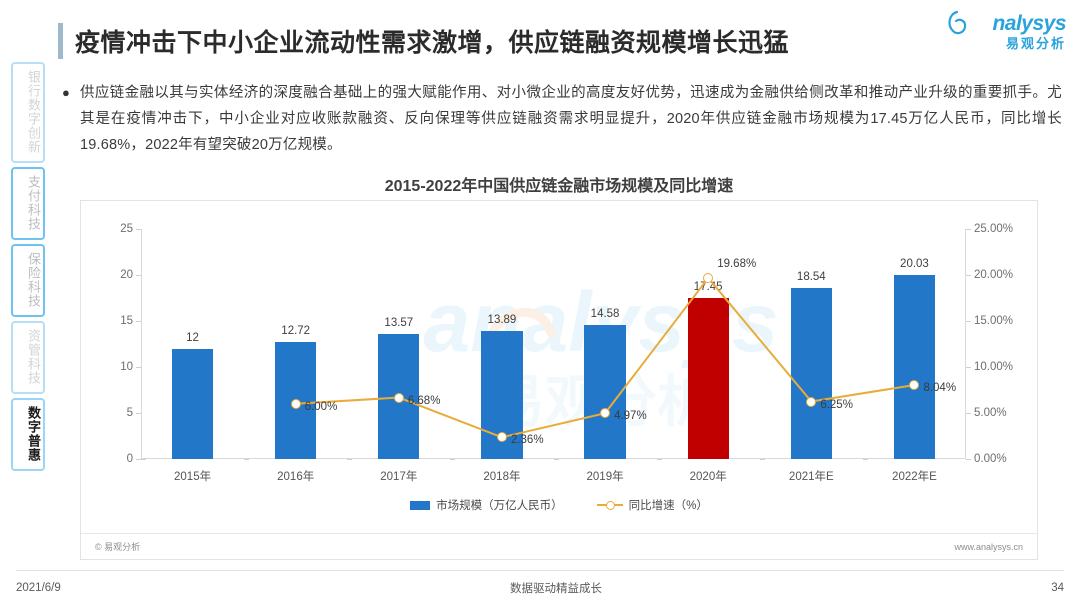  Describe the element at coordinates (33, 203) in the screenshot. I see `sidebar-item-label: 支付科技` at that location.